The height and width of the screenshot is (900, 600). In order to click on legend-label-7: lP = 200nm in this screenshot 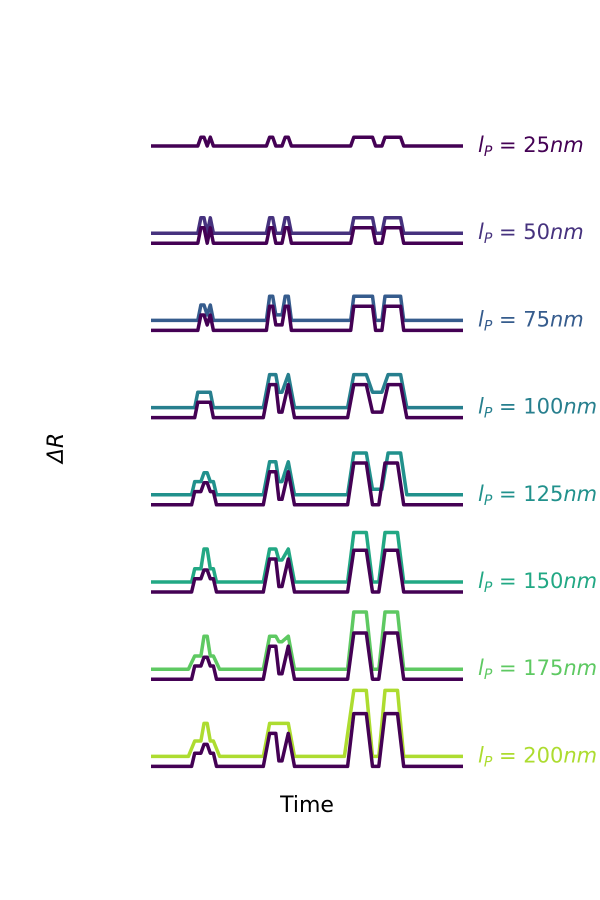, I will do `click(537, 756)`.